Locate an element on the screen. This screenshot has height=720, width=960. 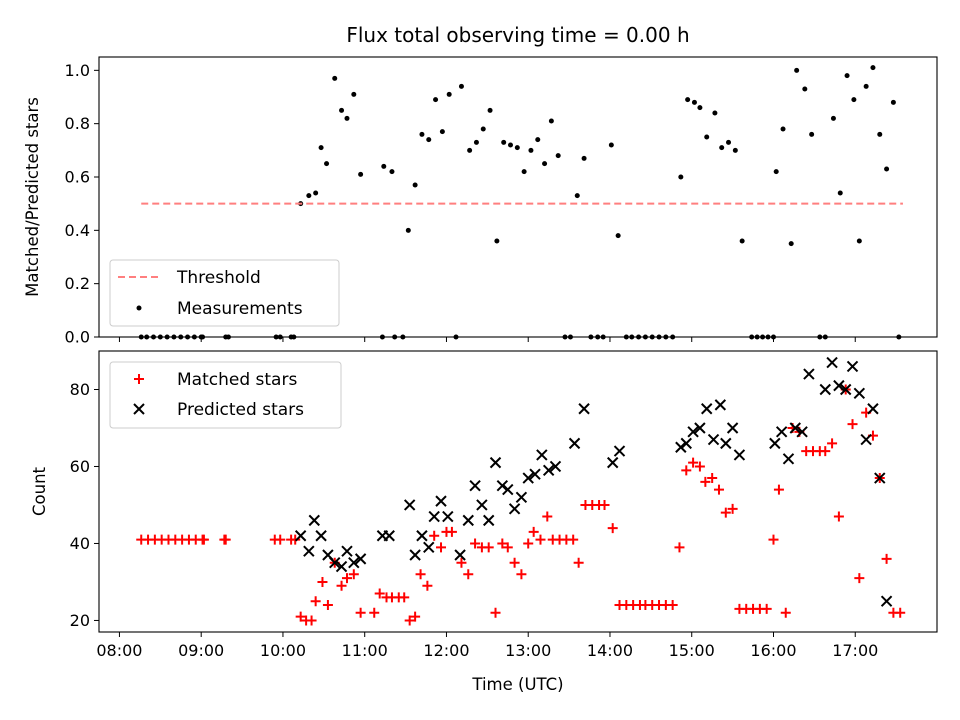
x-tick-label: 16:00 is located at coordinates (773, 650).